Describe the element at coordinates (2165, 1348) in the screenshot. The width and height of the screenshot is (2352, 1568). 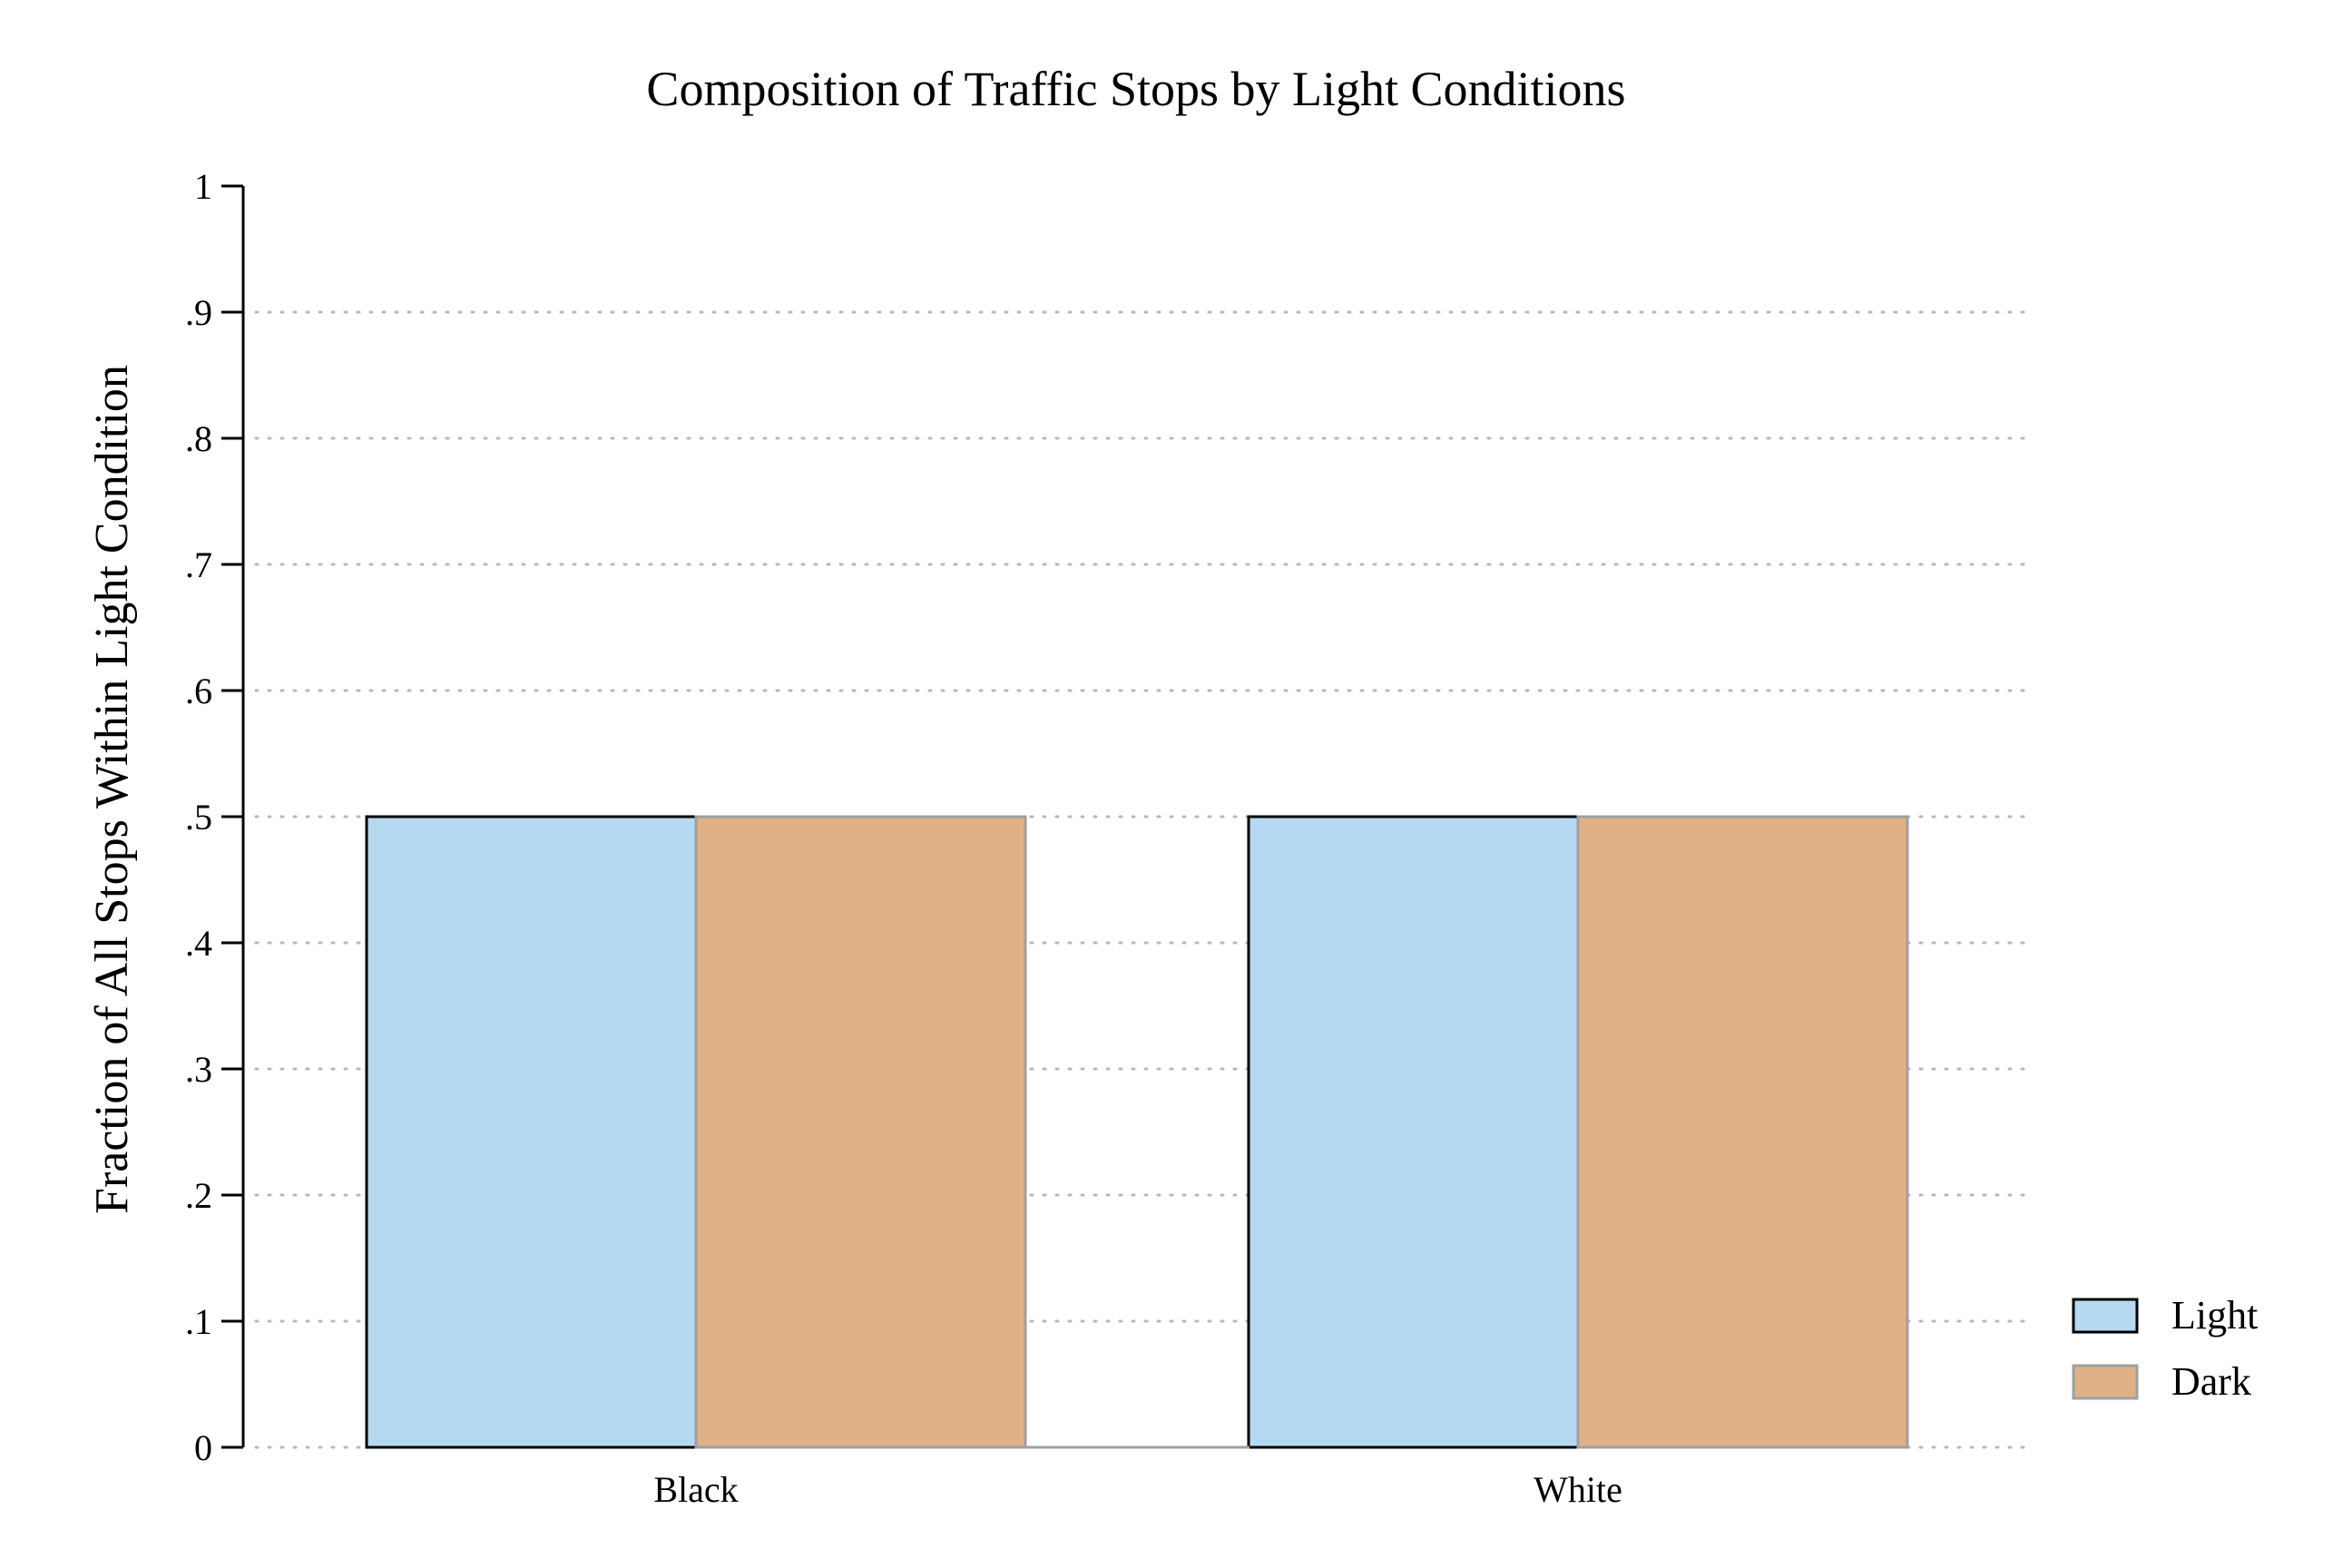
I see `legend: Light Dark` at that location.